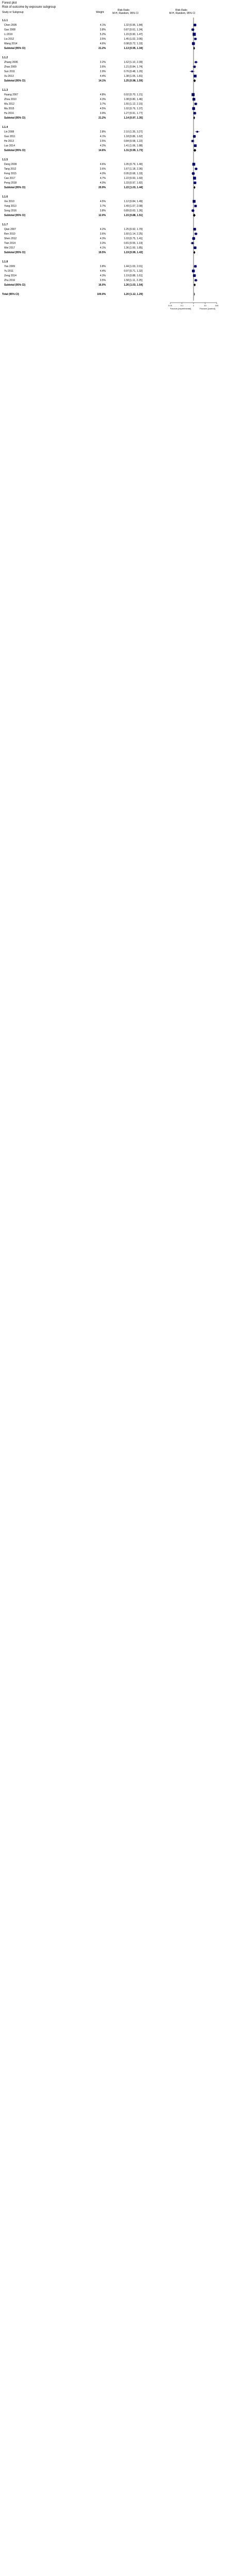 This screenshot has height=2576, width=225. I want to click on study-ci: 1.19 [0.88, 1.61], so click(133, 276).